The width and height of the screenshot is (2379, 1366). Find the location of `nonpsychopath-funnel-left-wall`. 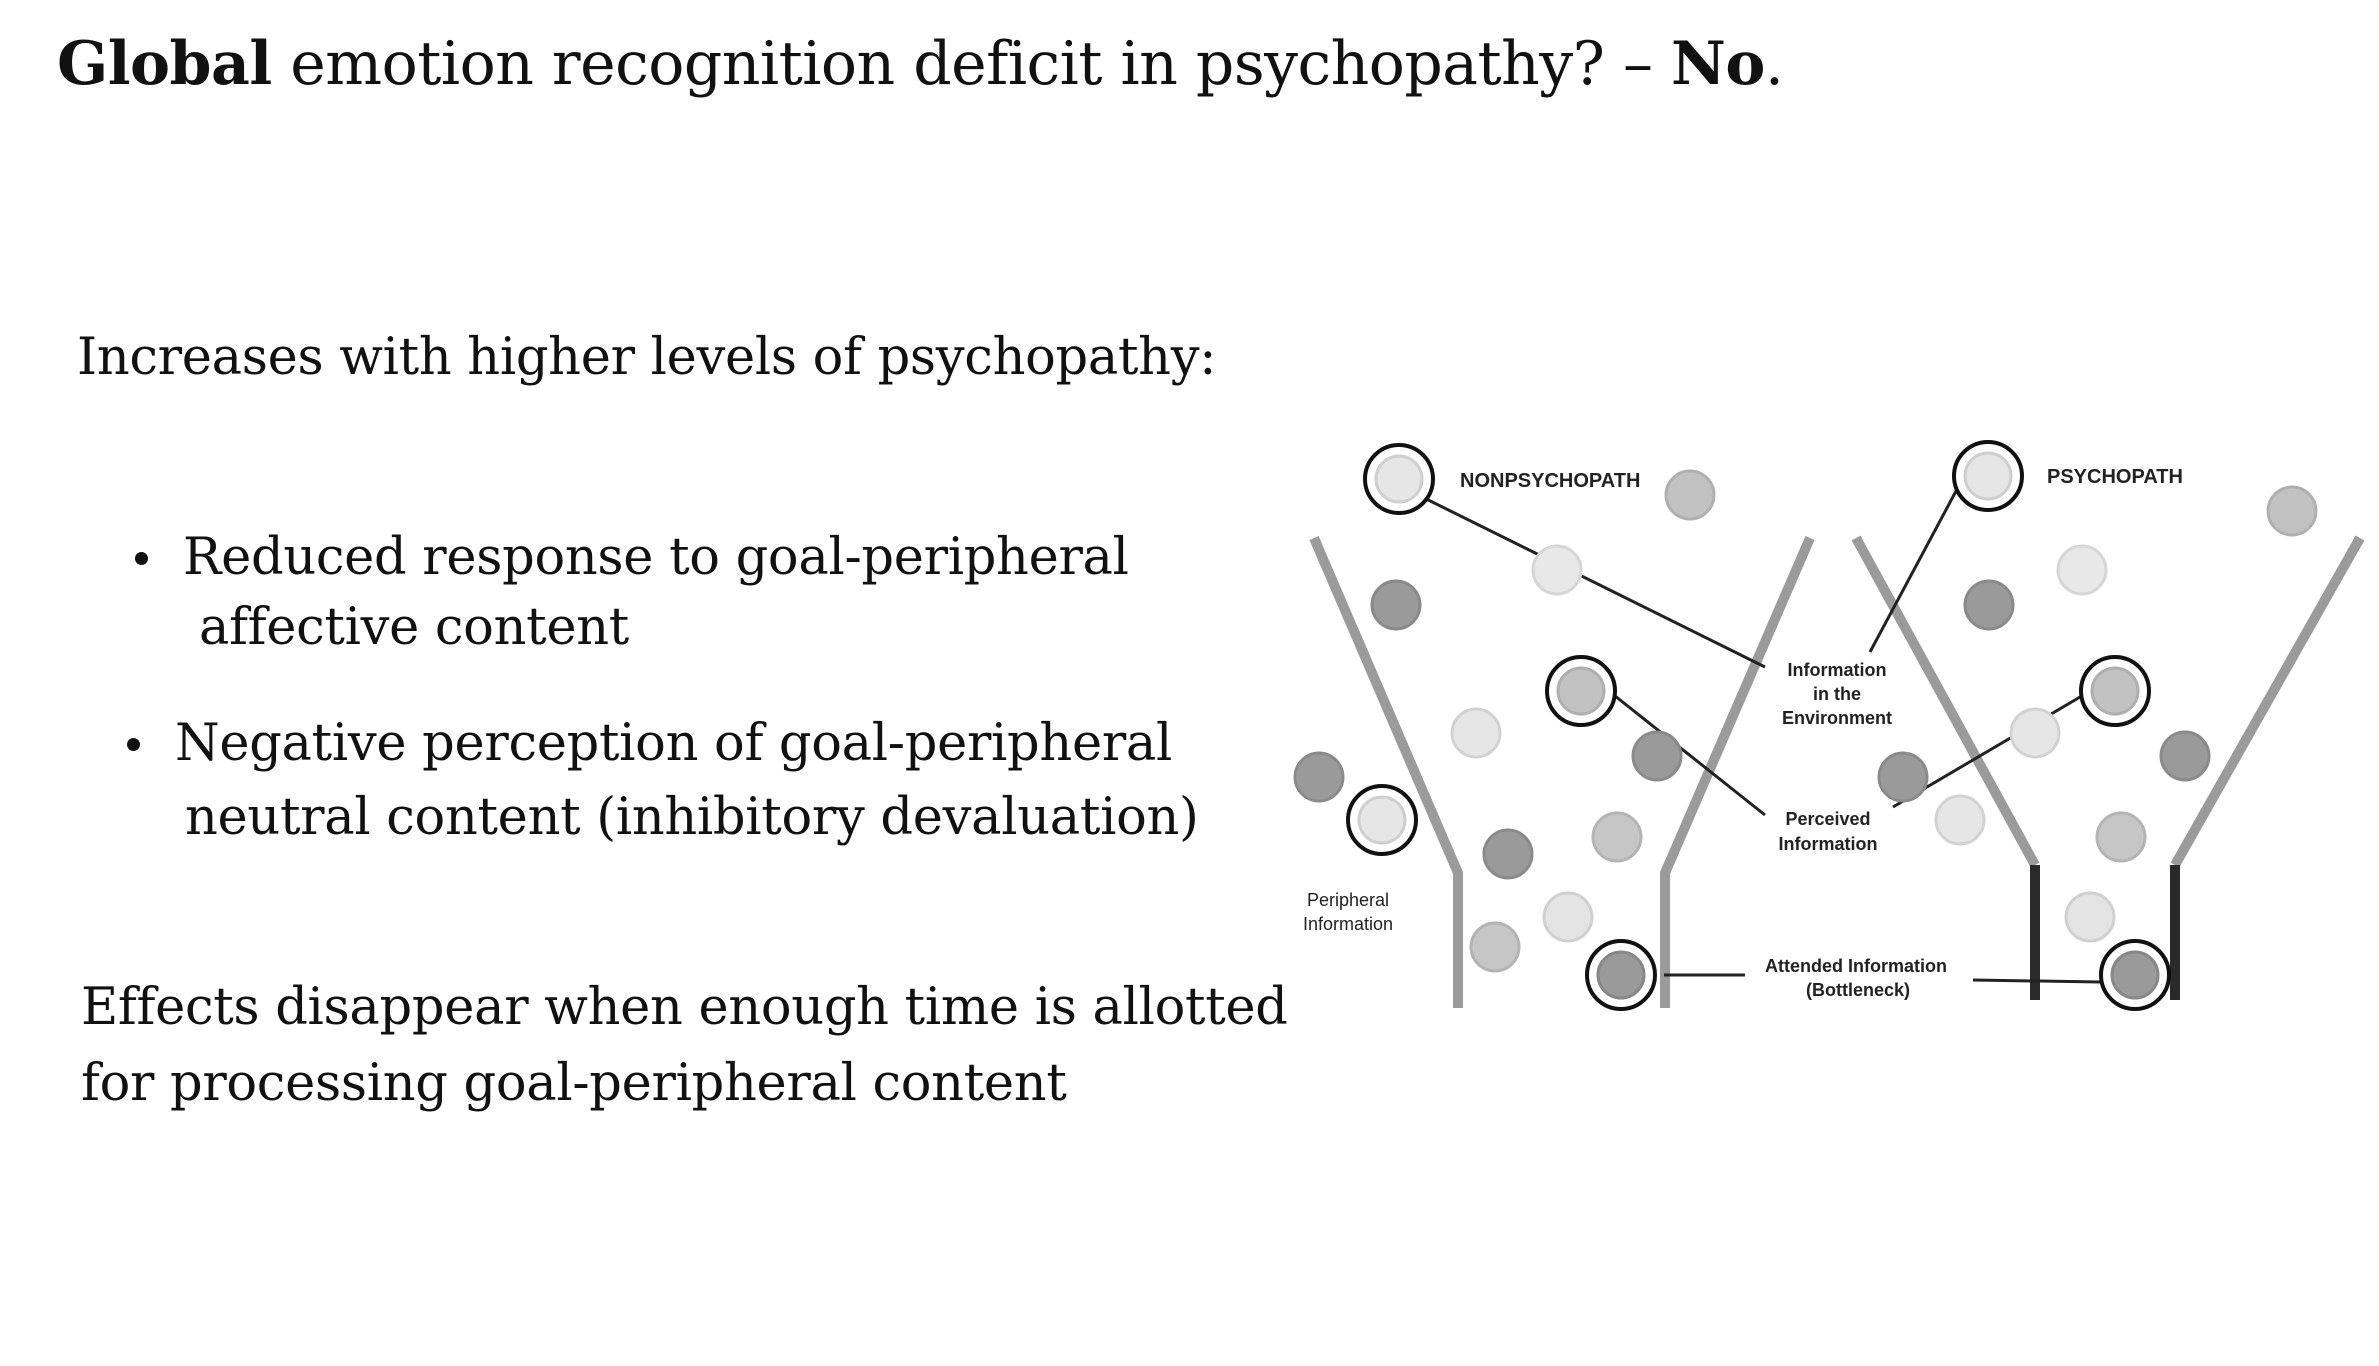

nonpsychopath-funnel-left-wall is located at coordinates (1386, 772).